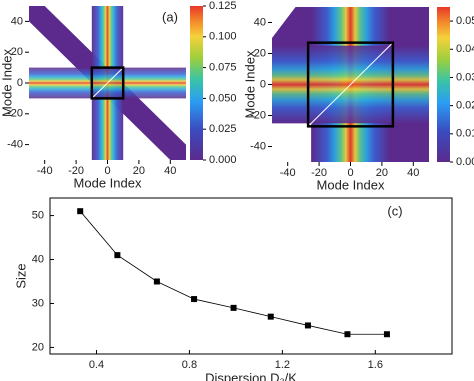  Describe the element at coordinates (223, 6) in the screenshot. I see `colorbar-tick-label: 0.125` at that location.